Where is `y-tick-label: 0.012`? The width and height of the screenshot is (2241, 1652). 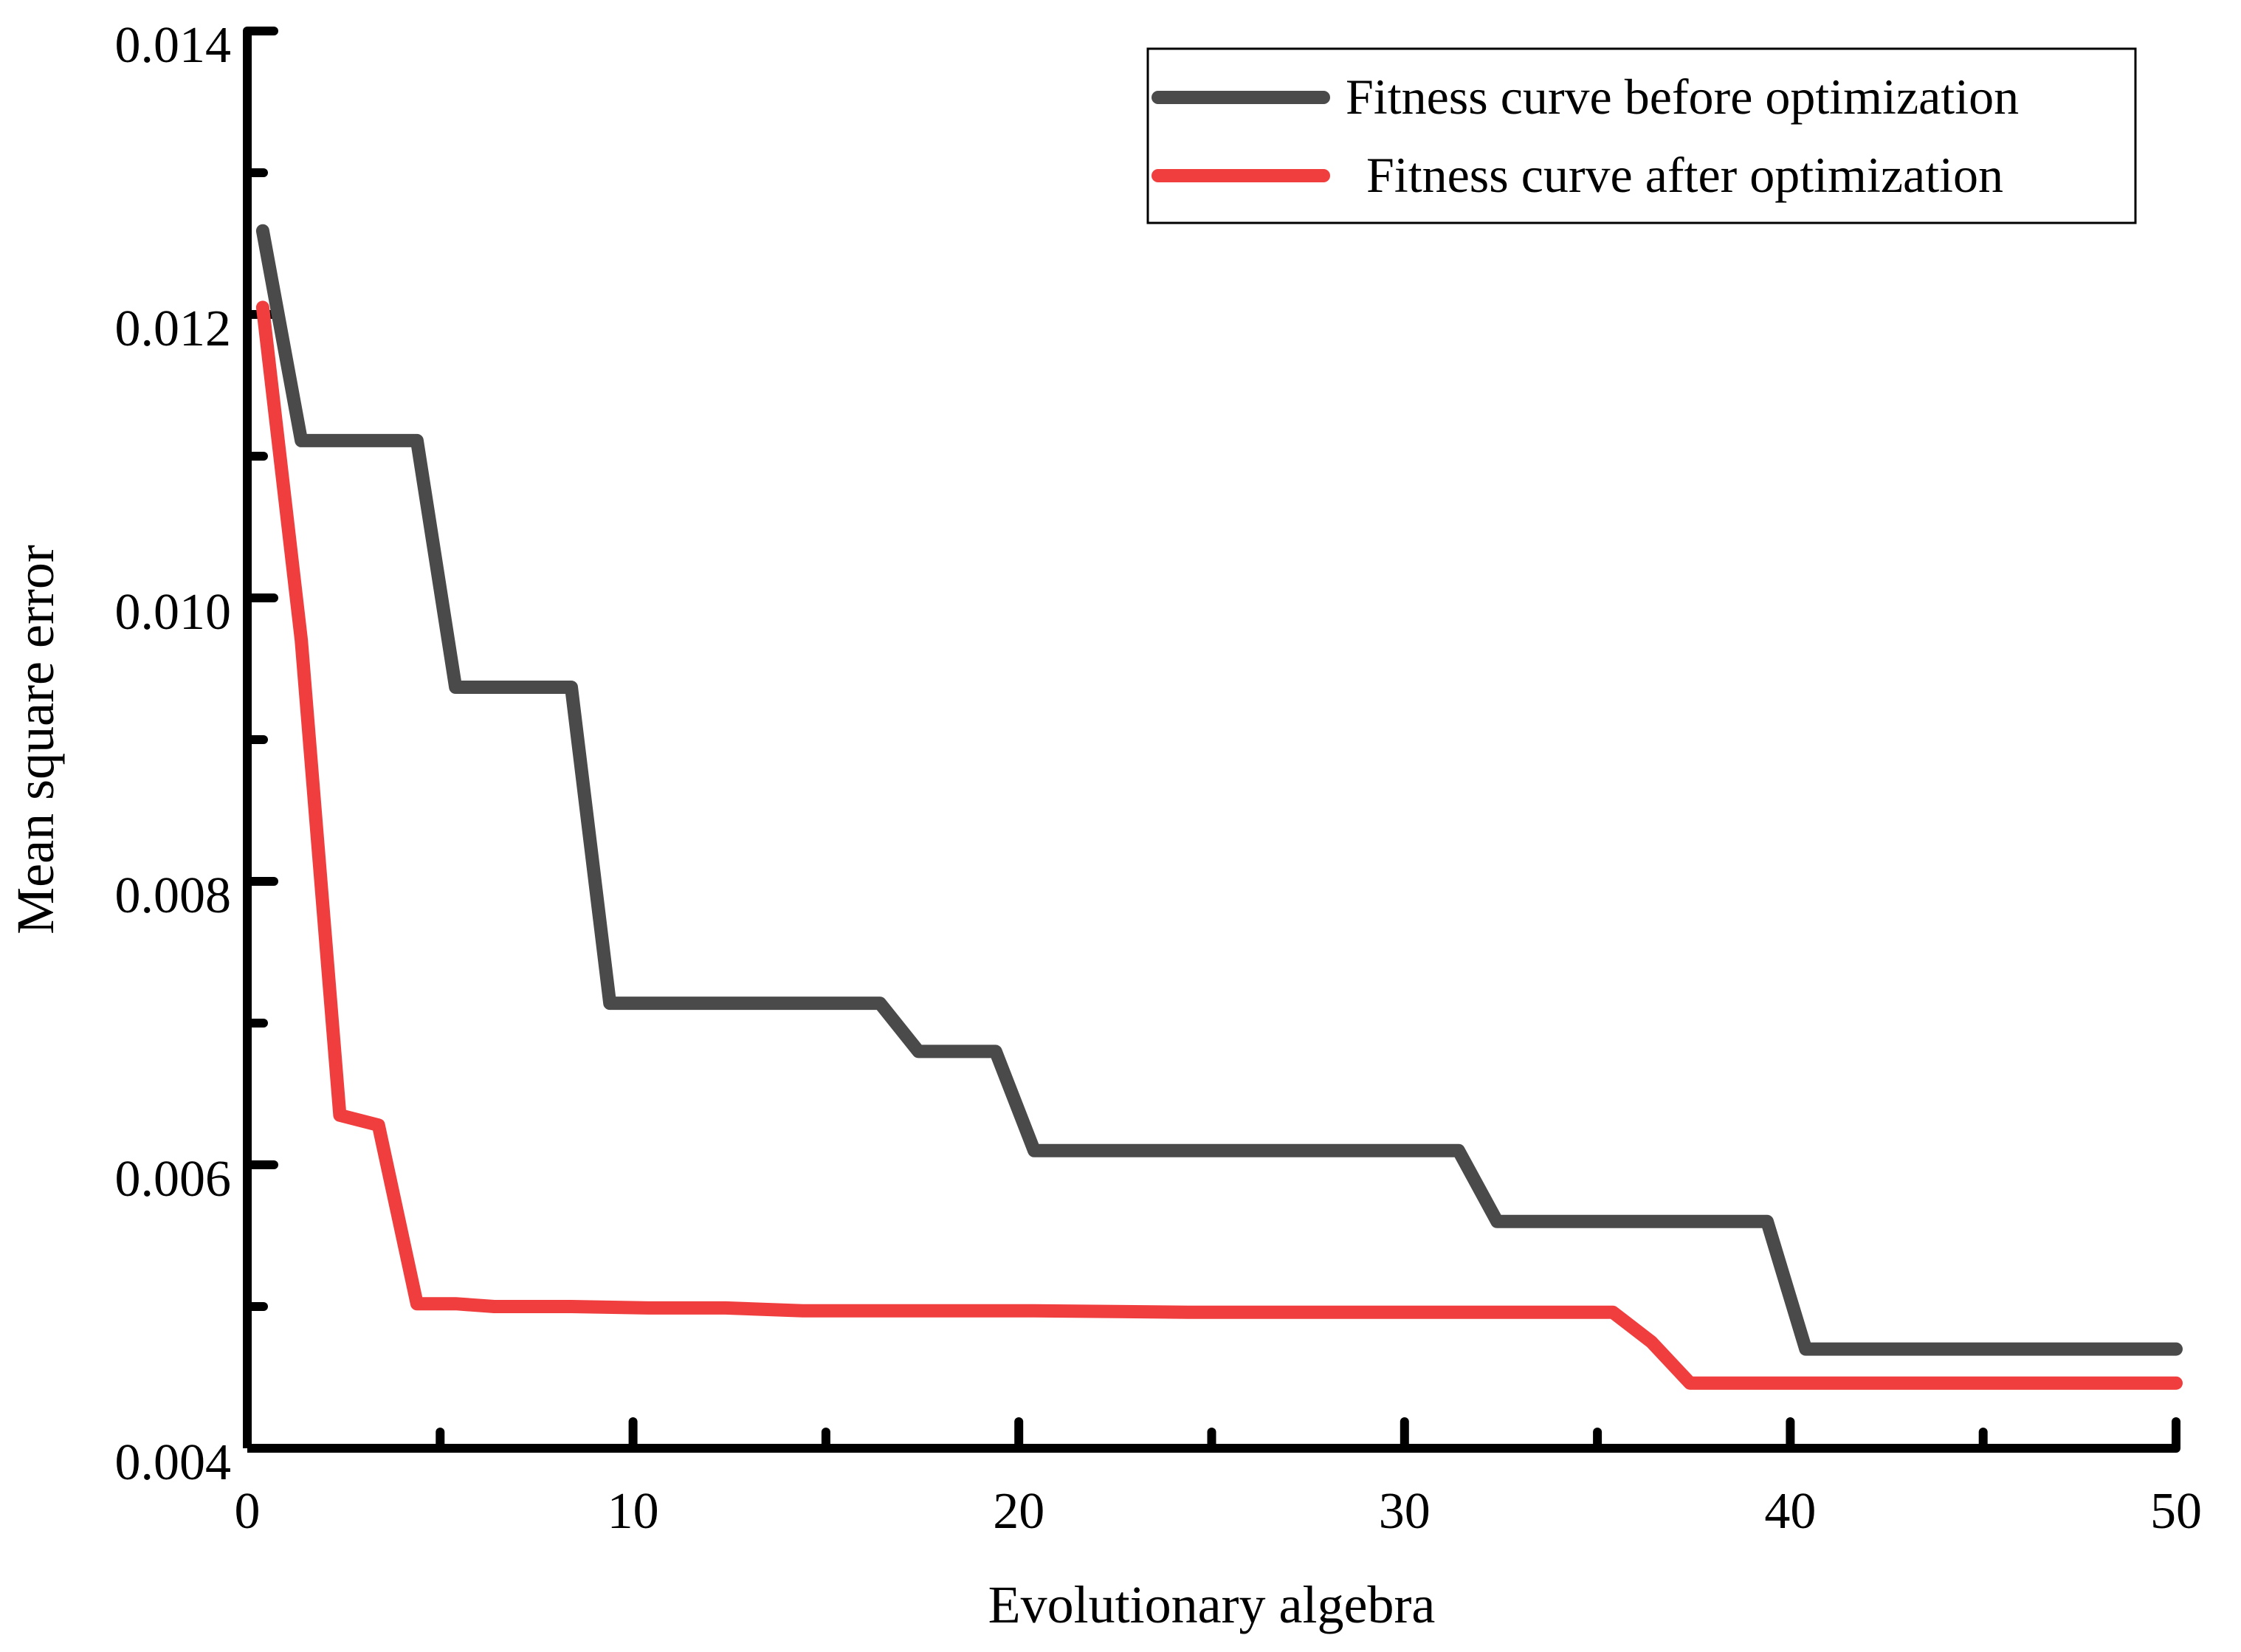
y-tick-label: 0.012 is located at coordinates (173, 328).